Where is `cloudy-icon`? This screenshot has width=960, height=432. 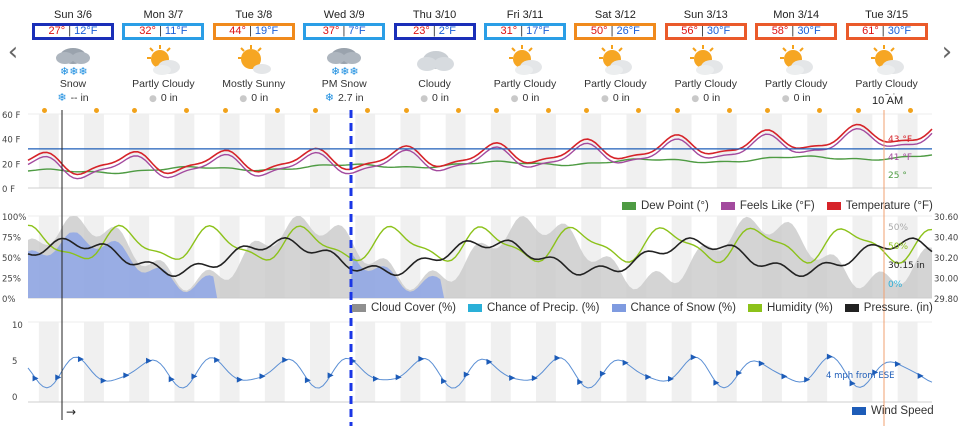
cloudy-icon is located at coordinates (435, 61).